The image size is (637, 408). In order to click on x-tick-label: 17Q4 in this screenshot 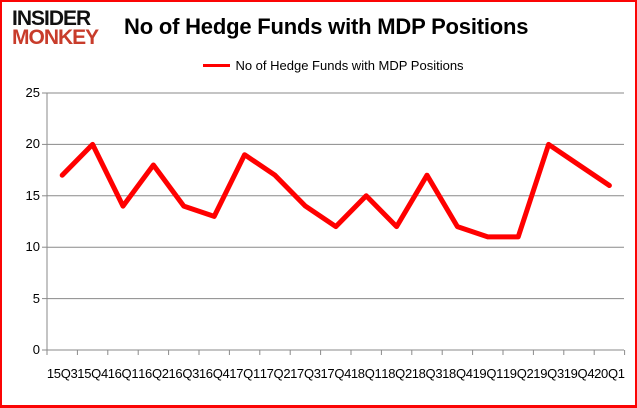, I will do `click(336, 373)`.